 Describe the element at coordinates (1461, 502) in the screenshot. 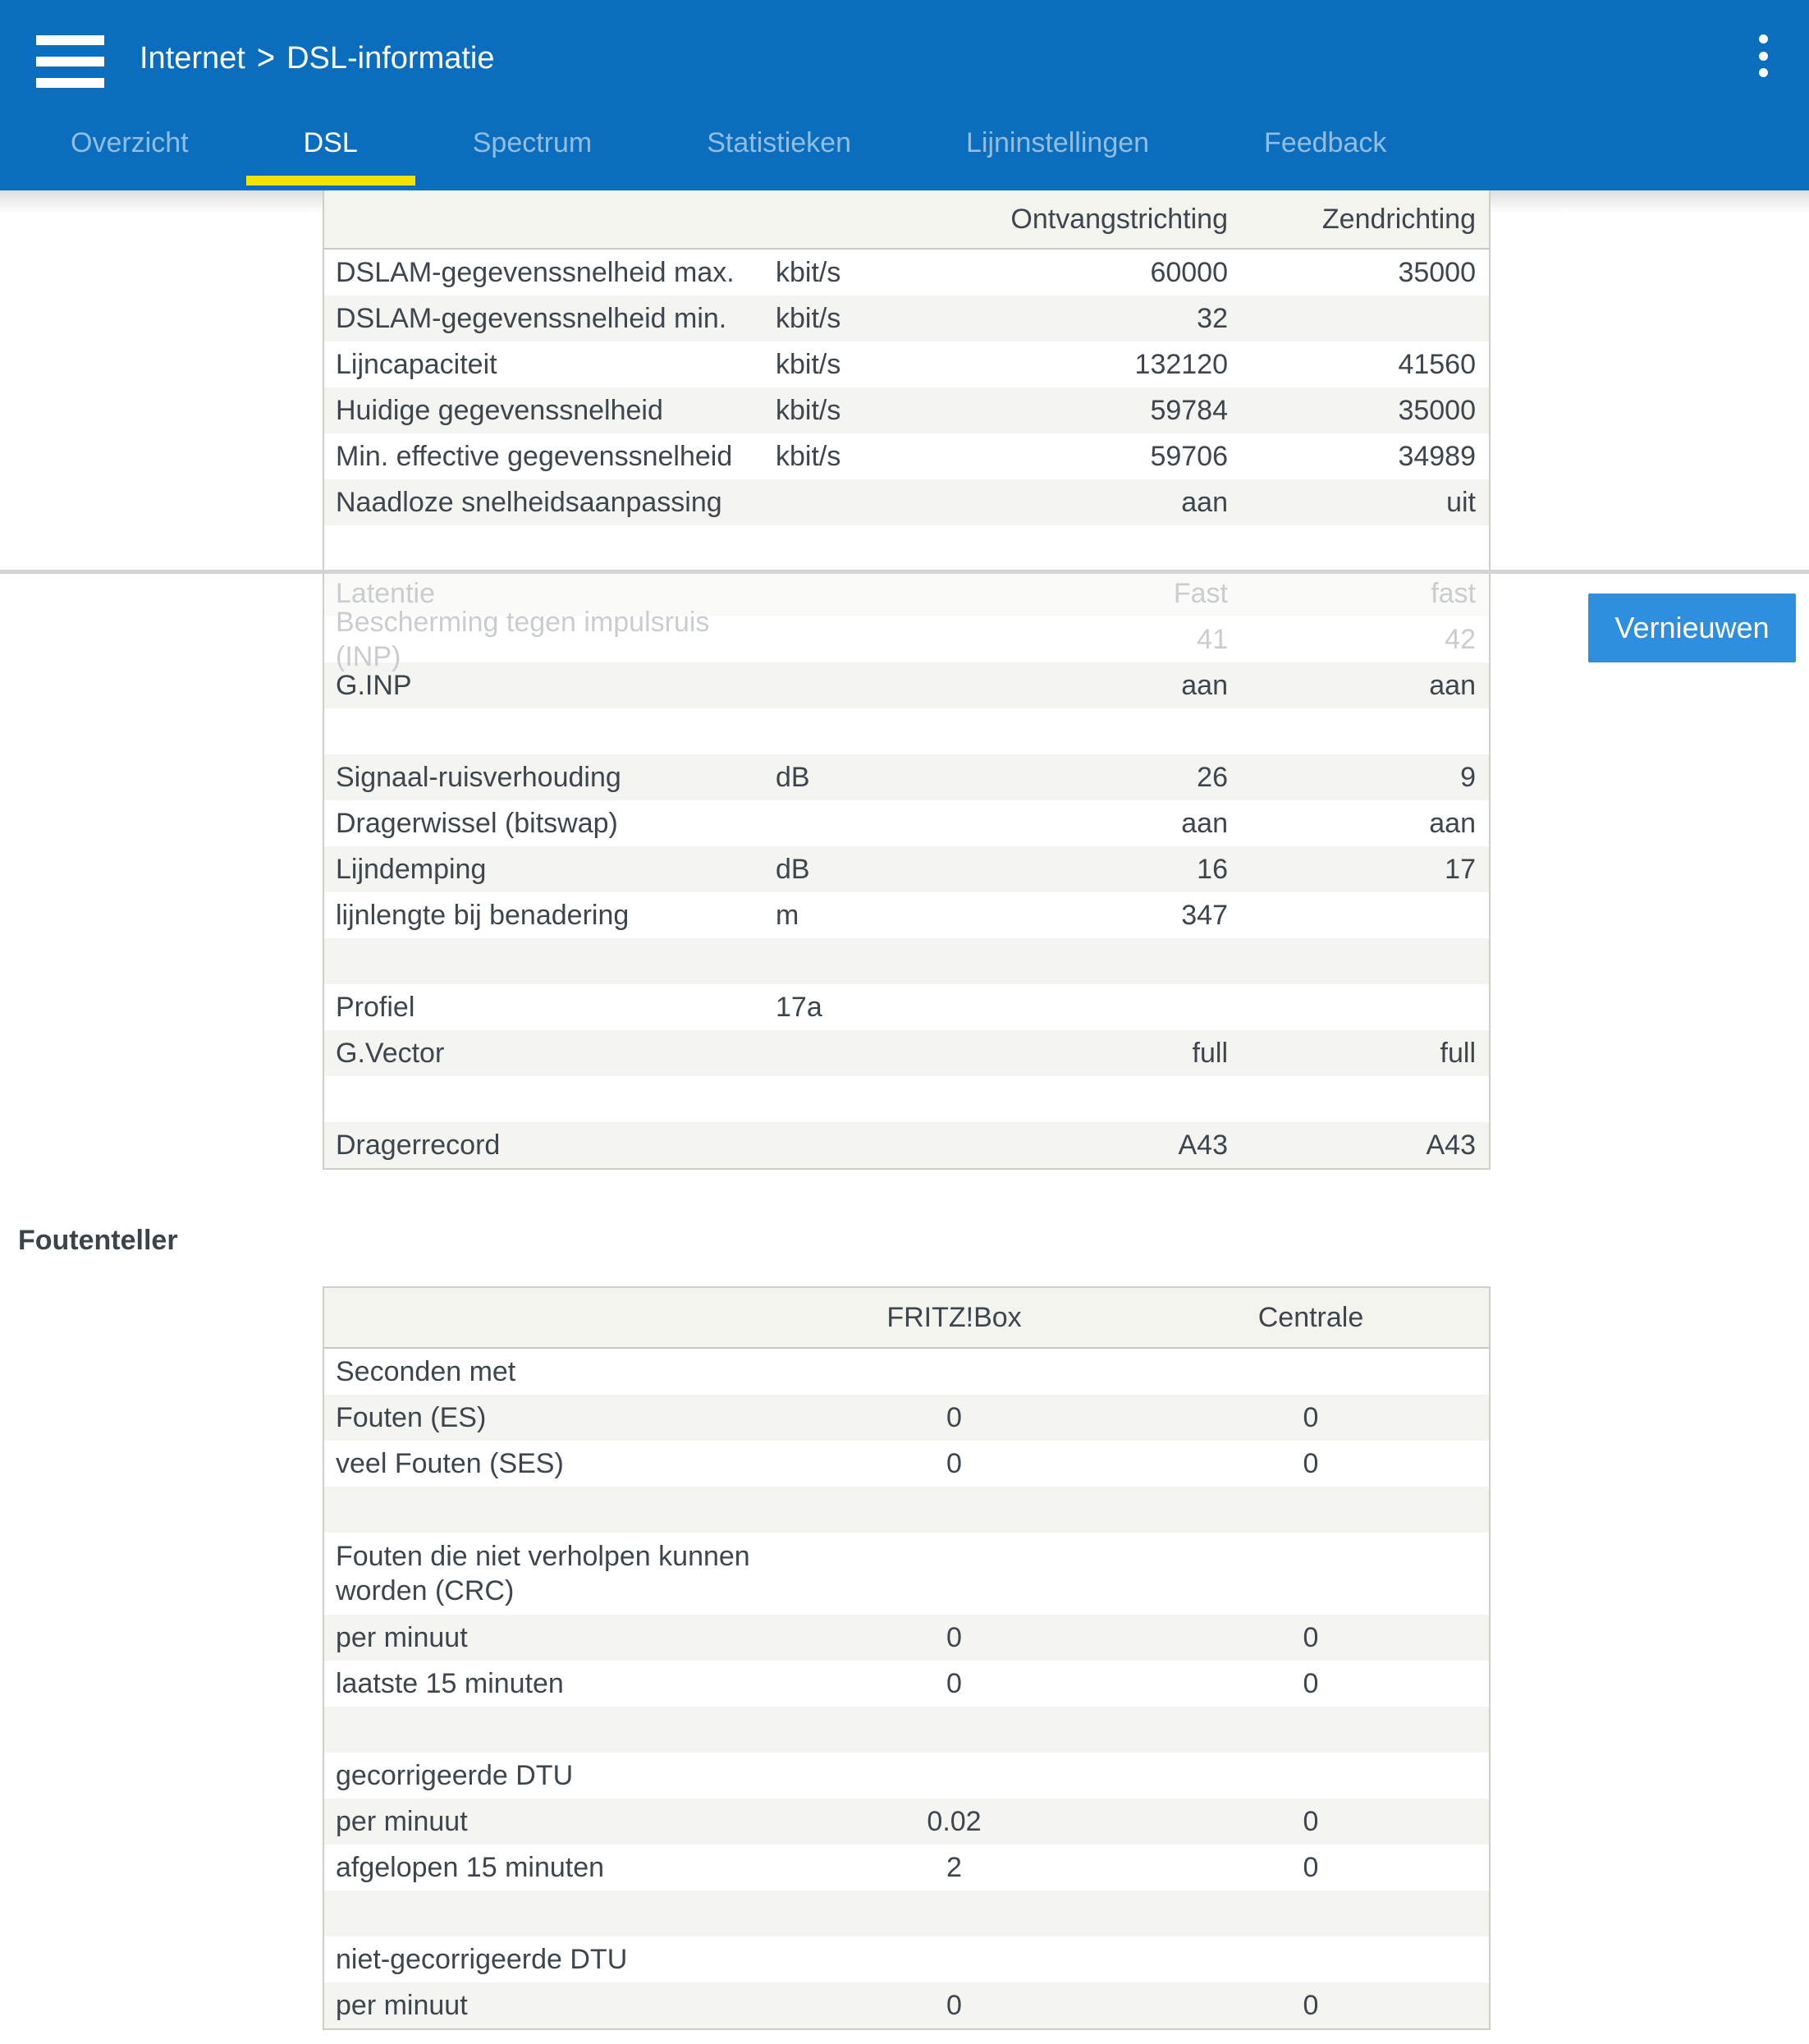

I see `row-send-value: uit` at that location.